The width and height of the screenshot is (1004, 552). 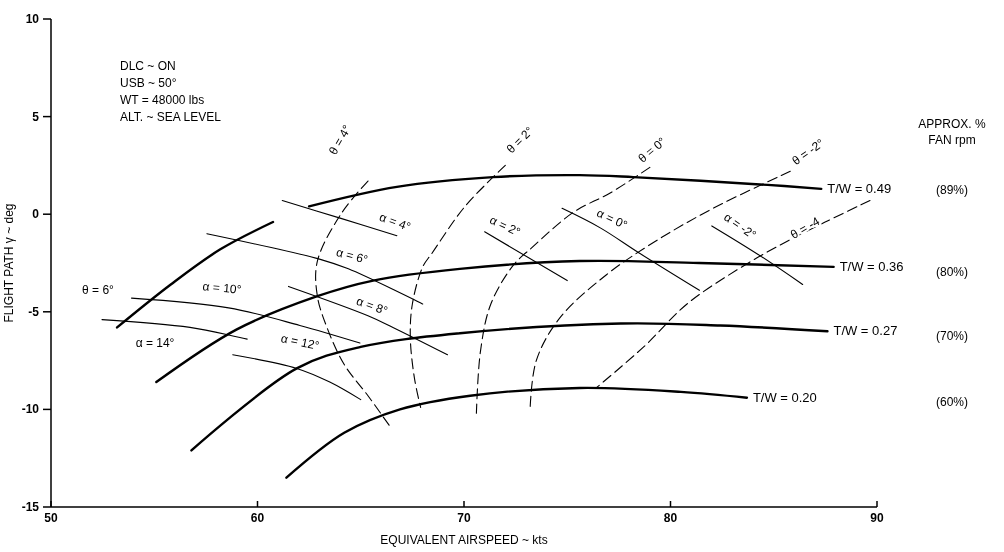 I want to click on y-tick-label: 0, so click(x=36, y=214).